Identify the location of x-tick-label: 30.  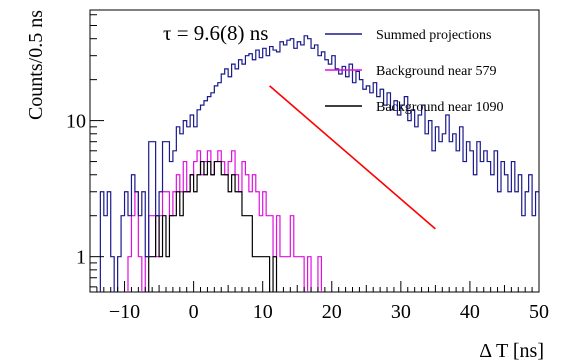
(401, 312).